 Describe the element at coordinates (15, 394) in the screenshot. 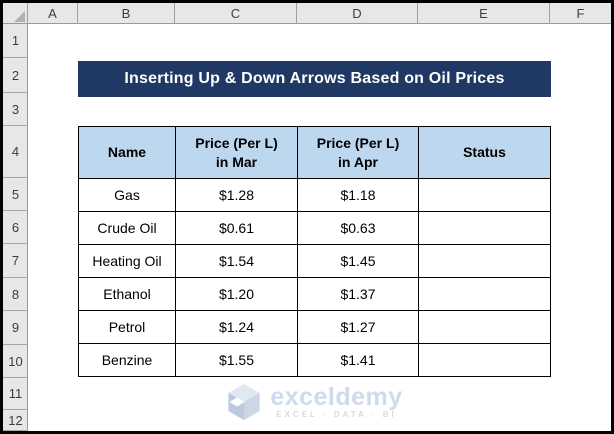

I see `row-header-11: 11` at that location.